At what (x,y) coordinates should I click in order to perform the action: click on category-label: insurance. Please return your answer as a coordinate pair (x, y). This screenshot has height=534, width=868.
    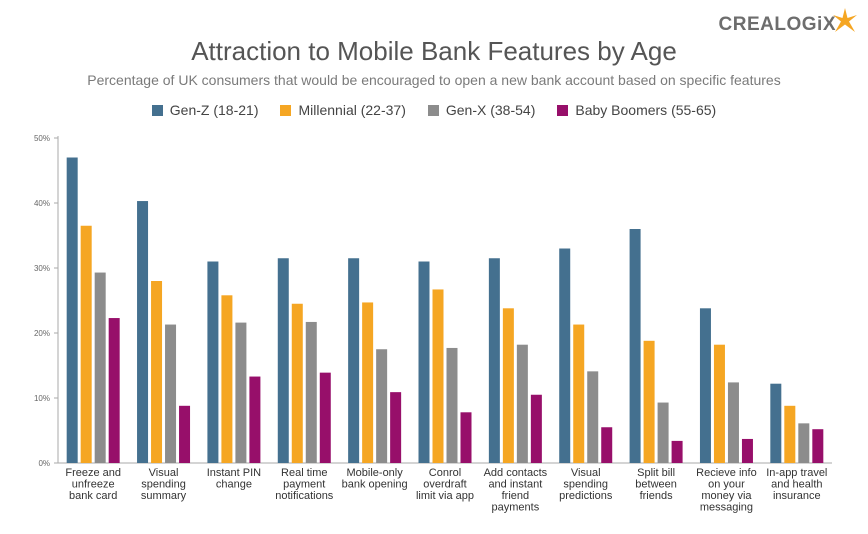
    Looking at the image, I should click on (797, 496).